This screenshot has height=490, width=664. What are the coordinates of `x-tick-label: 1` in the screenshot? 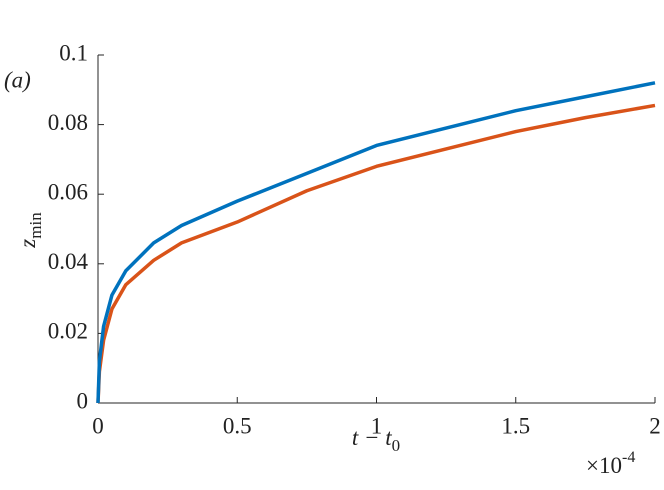 It's located at (377, 425).